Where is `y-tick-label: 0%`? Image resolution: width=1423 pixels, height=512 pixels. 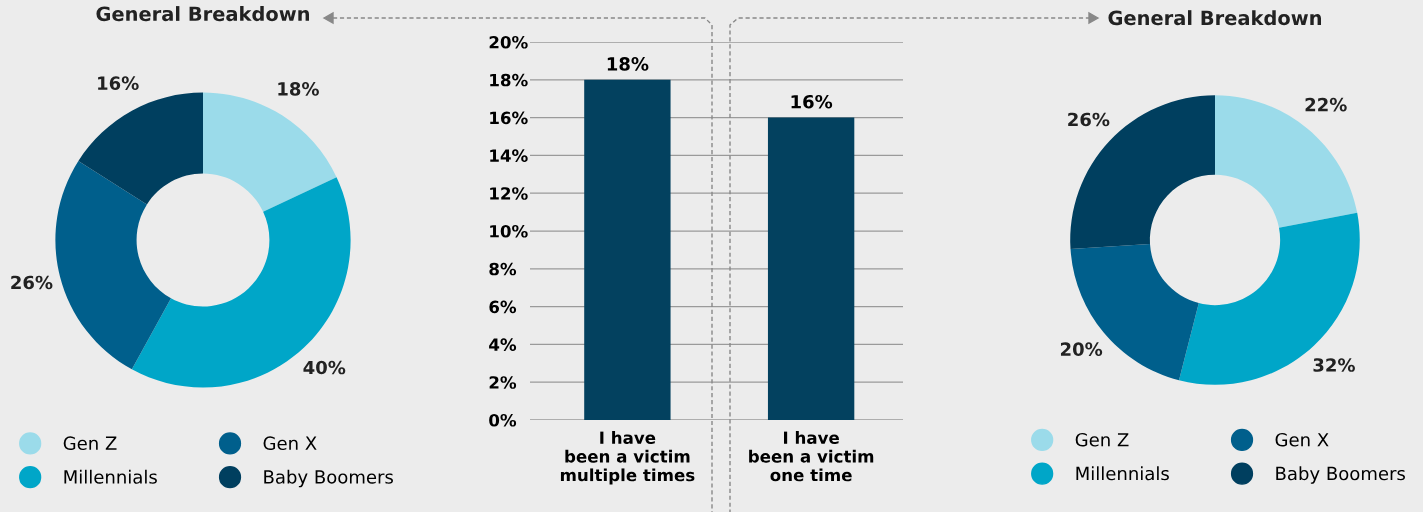
y-tick-label: 0% is located at coordinates (503, 420).